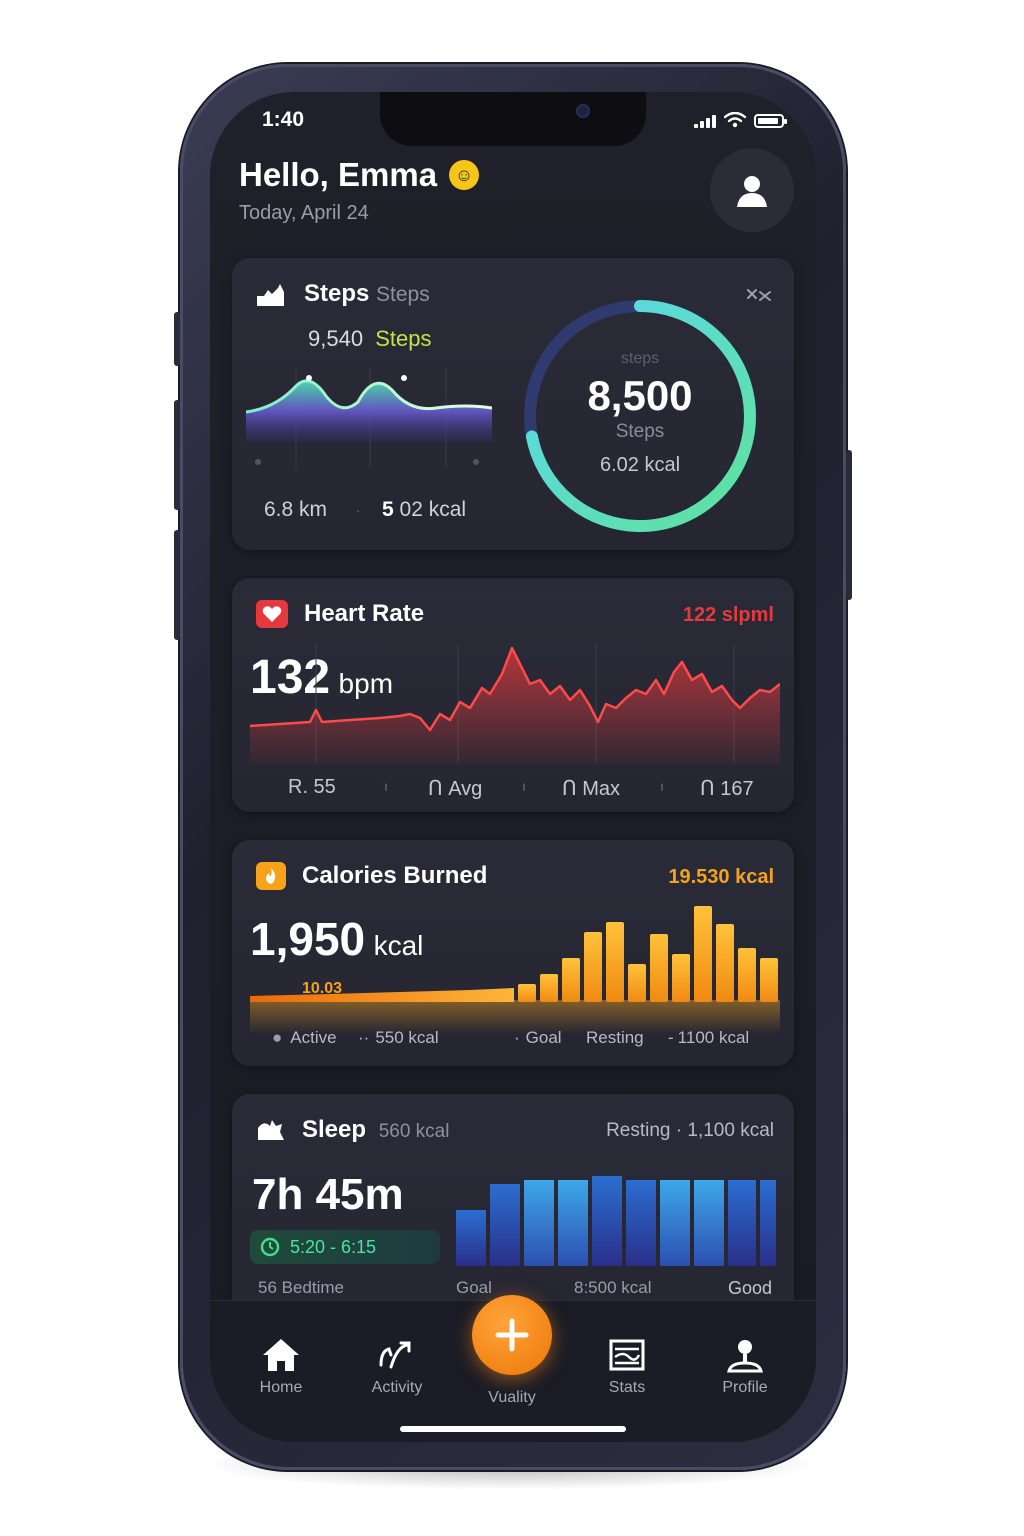  I want to click on legend-resting-kcal: -1100 kcal, so click(709, 1037).